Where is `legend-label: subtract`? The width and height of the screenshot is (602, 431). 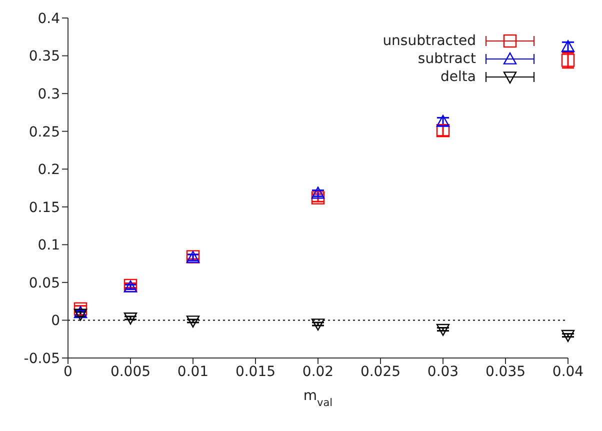 legend-label: subtract is located at coordinates (447, 59).